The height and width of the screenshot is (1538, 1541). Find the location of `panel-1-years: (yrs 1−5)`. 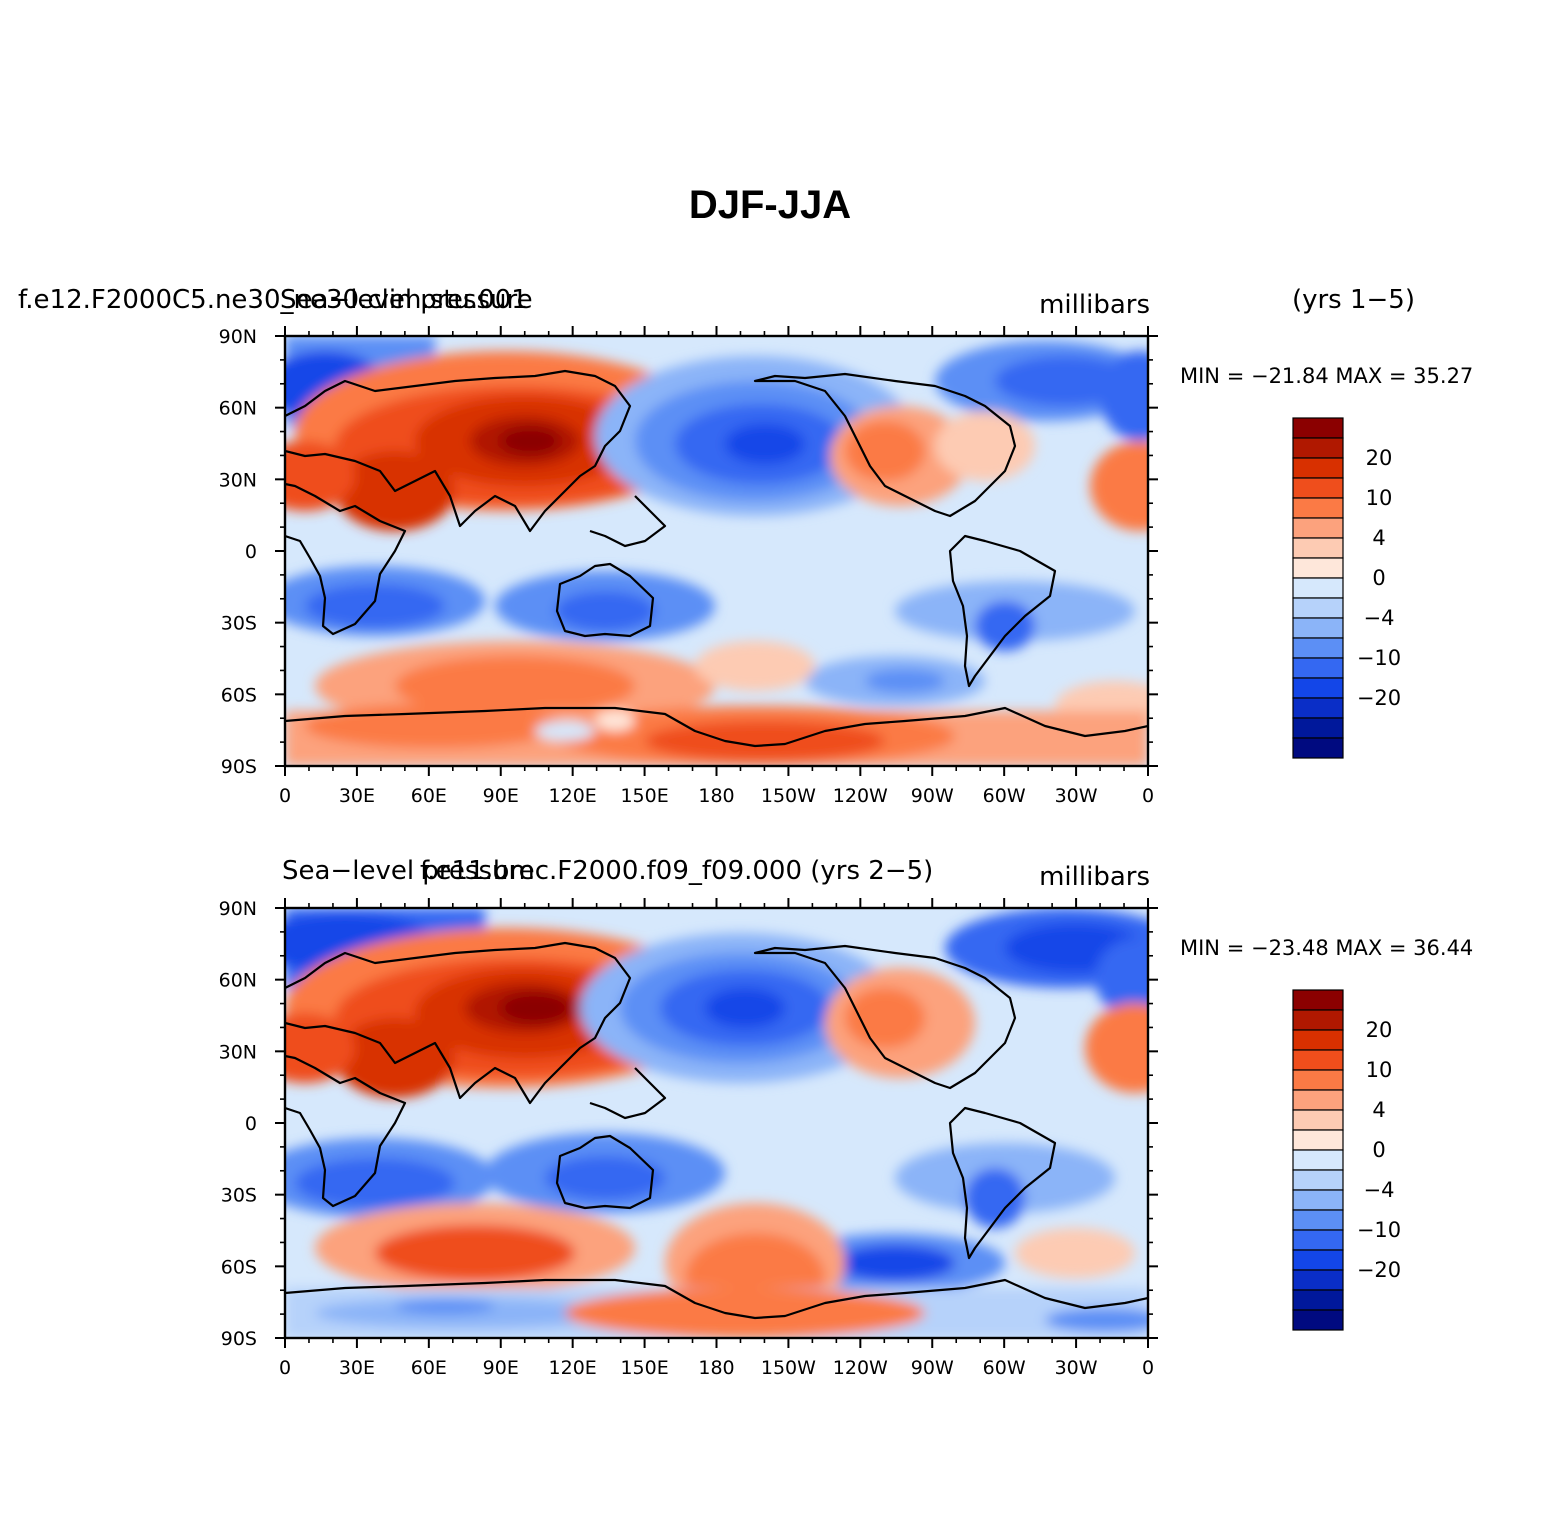

panel-1-years: (yrs 1−5) is located at coordinates (1353, 300).